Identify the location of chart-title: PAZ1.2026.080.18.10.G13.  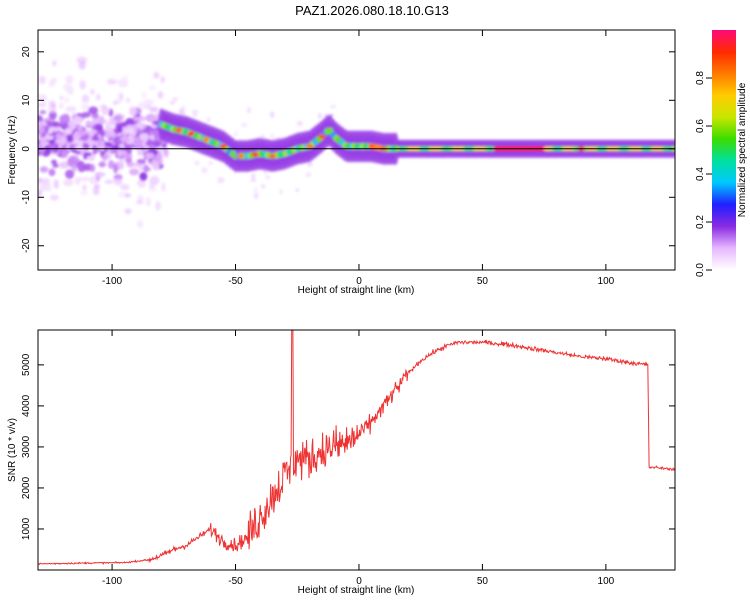
(372, 10).